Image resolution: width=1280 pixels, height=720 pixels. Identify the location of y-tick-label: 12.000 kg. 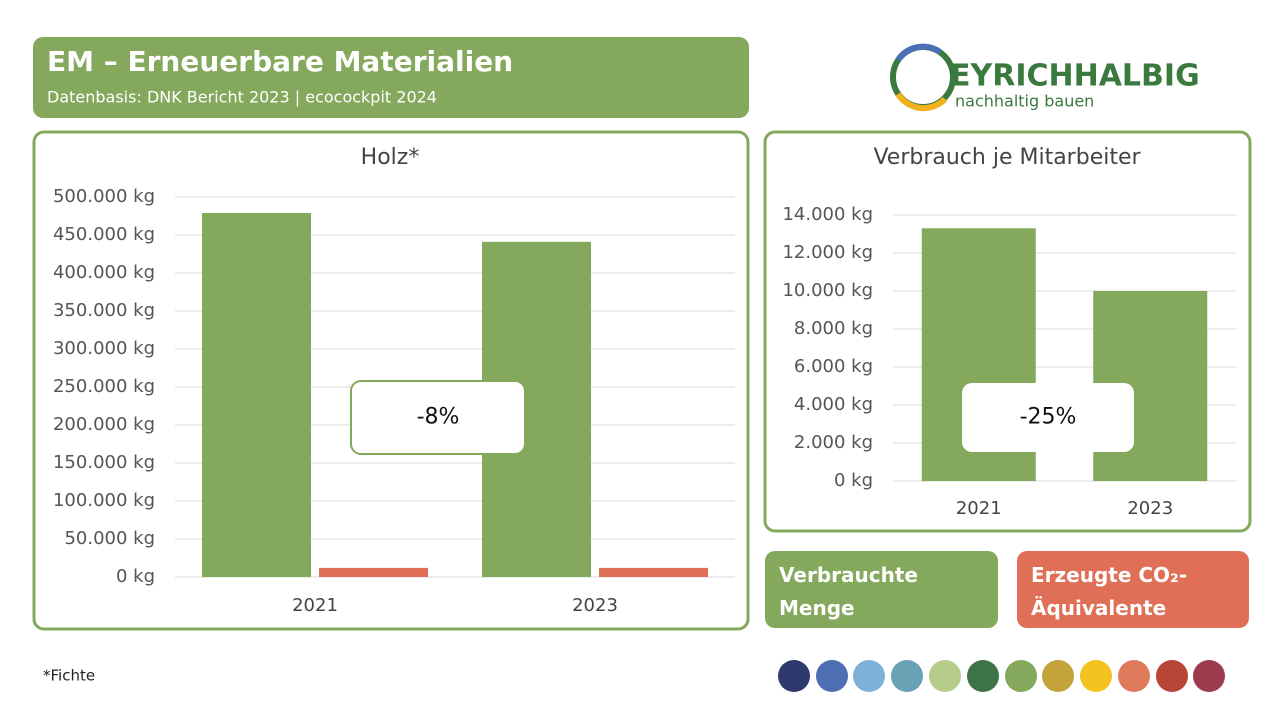
(827, 252).